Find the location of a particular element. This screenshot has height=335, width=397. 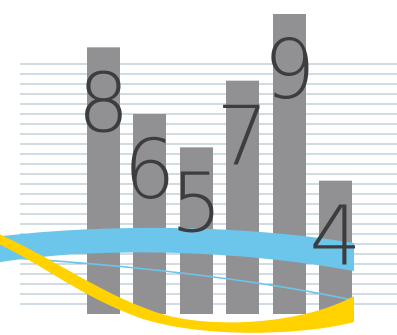

data-label-4: 4 is located at coordinates (335, 237).